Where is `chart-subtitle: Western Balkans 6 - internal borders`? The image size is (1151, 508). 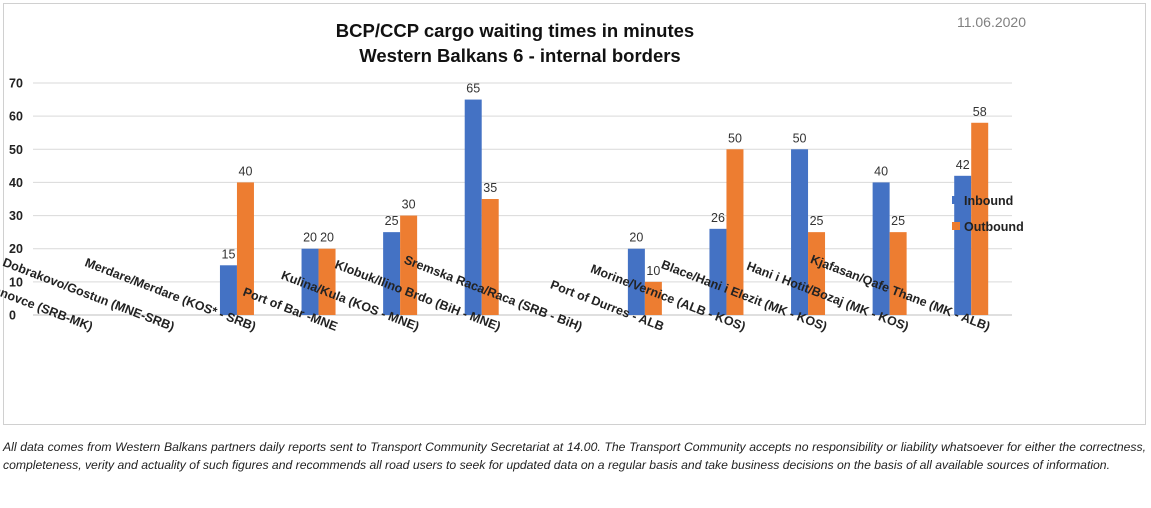
chart-subtitle: Western Balkans 6 - internal borders is located at coordinates (519, 55).